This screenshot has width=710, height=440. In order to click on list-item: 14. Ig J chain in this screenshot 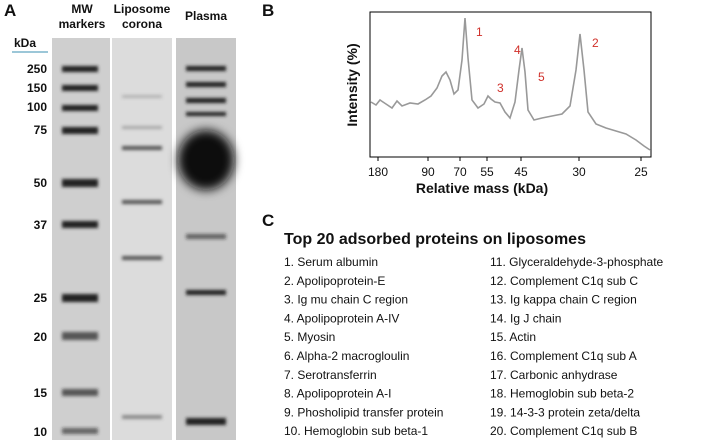, I will do `click(525, 318)`.